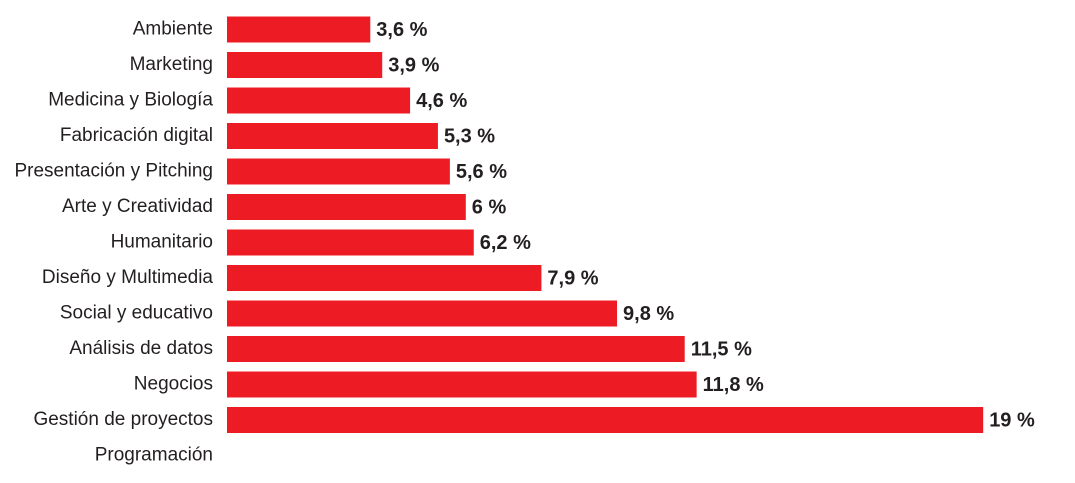 Image resolution: width=1075 pixels, height=483 pixels. What do you see at coordinates (130, 100) in the screenshot?
I see `category-label: Medicina y Biología` at bounding box center [130, 100].